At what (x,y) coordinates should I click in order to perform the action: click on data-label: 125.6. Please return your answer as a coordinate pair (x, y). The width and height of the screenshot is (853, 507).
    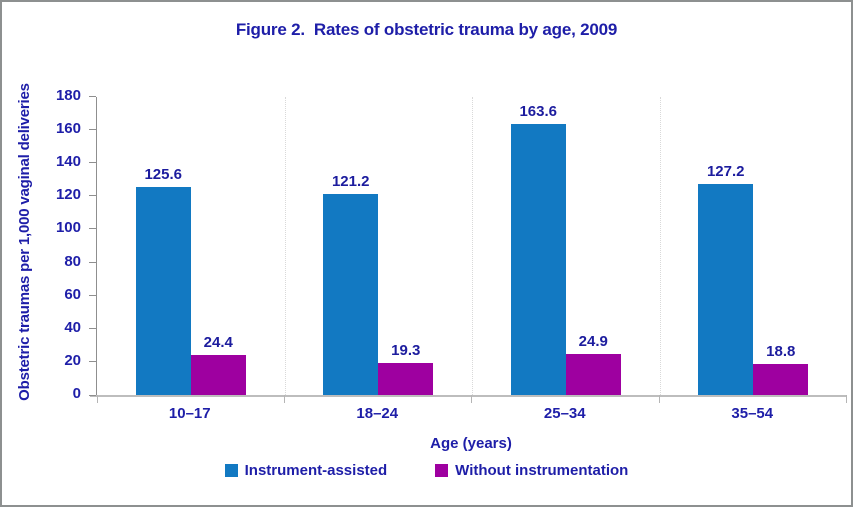
    Looking at the image, I should click on (163, 175).